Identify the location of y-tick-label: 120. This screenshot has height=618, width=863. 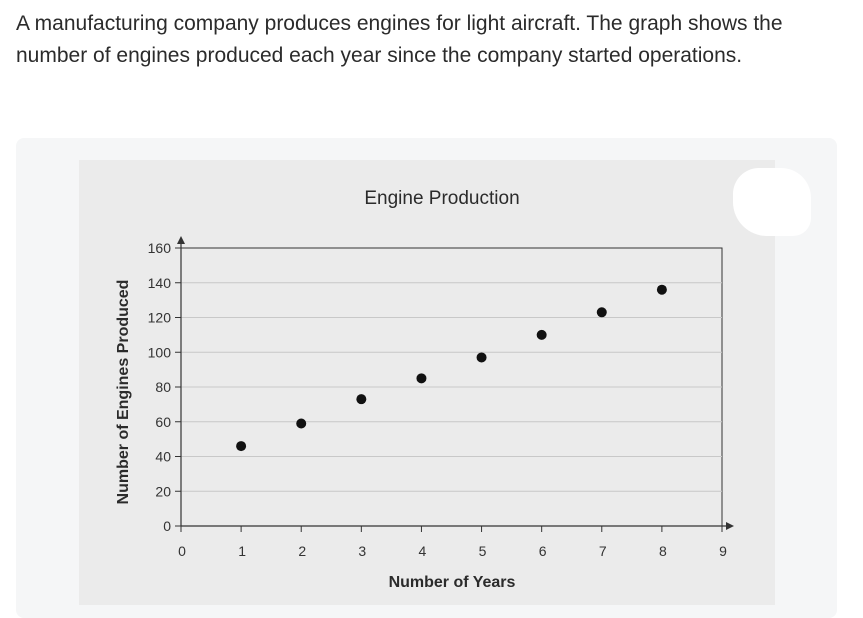
(160, 318).